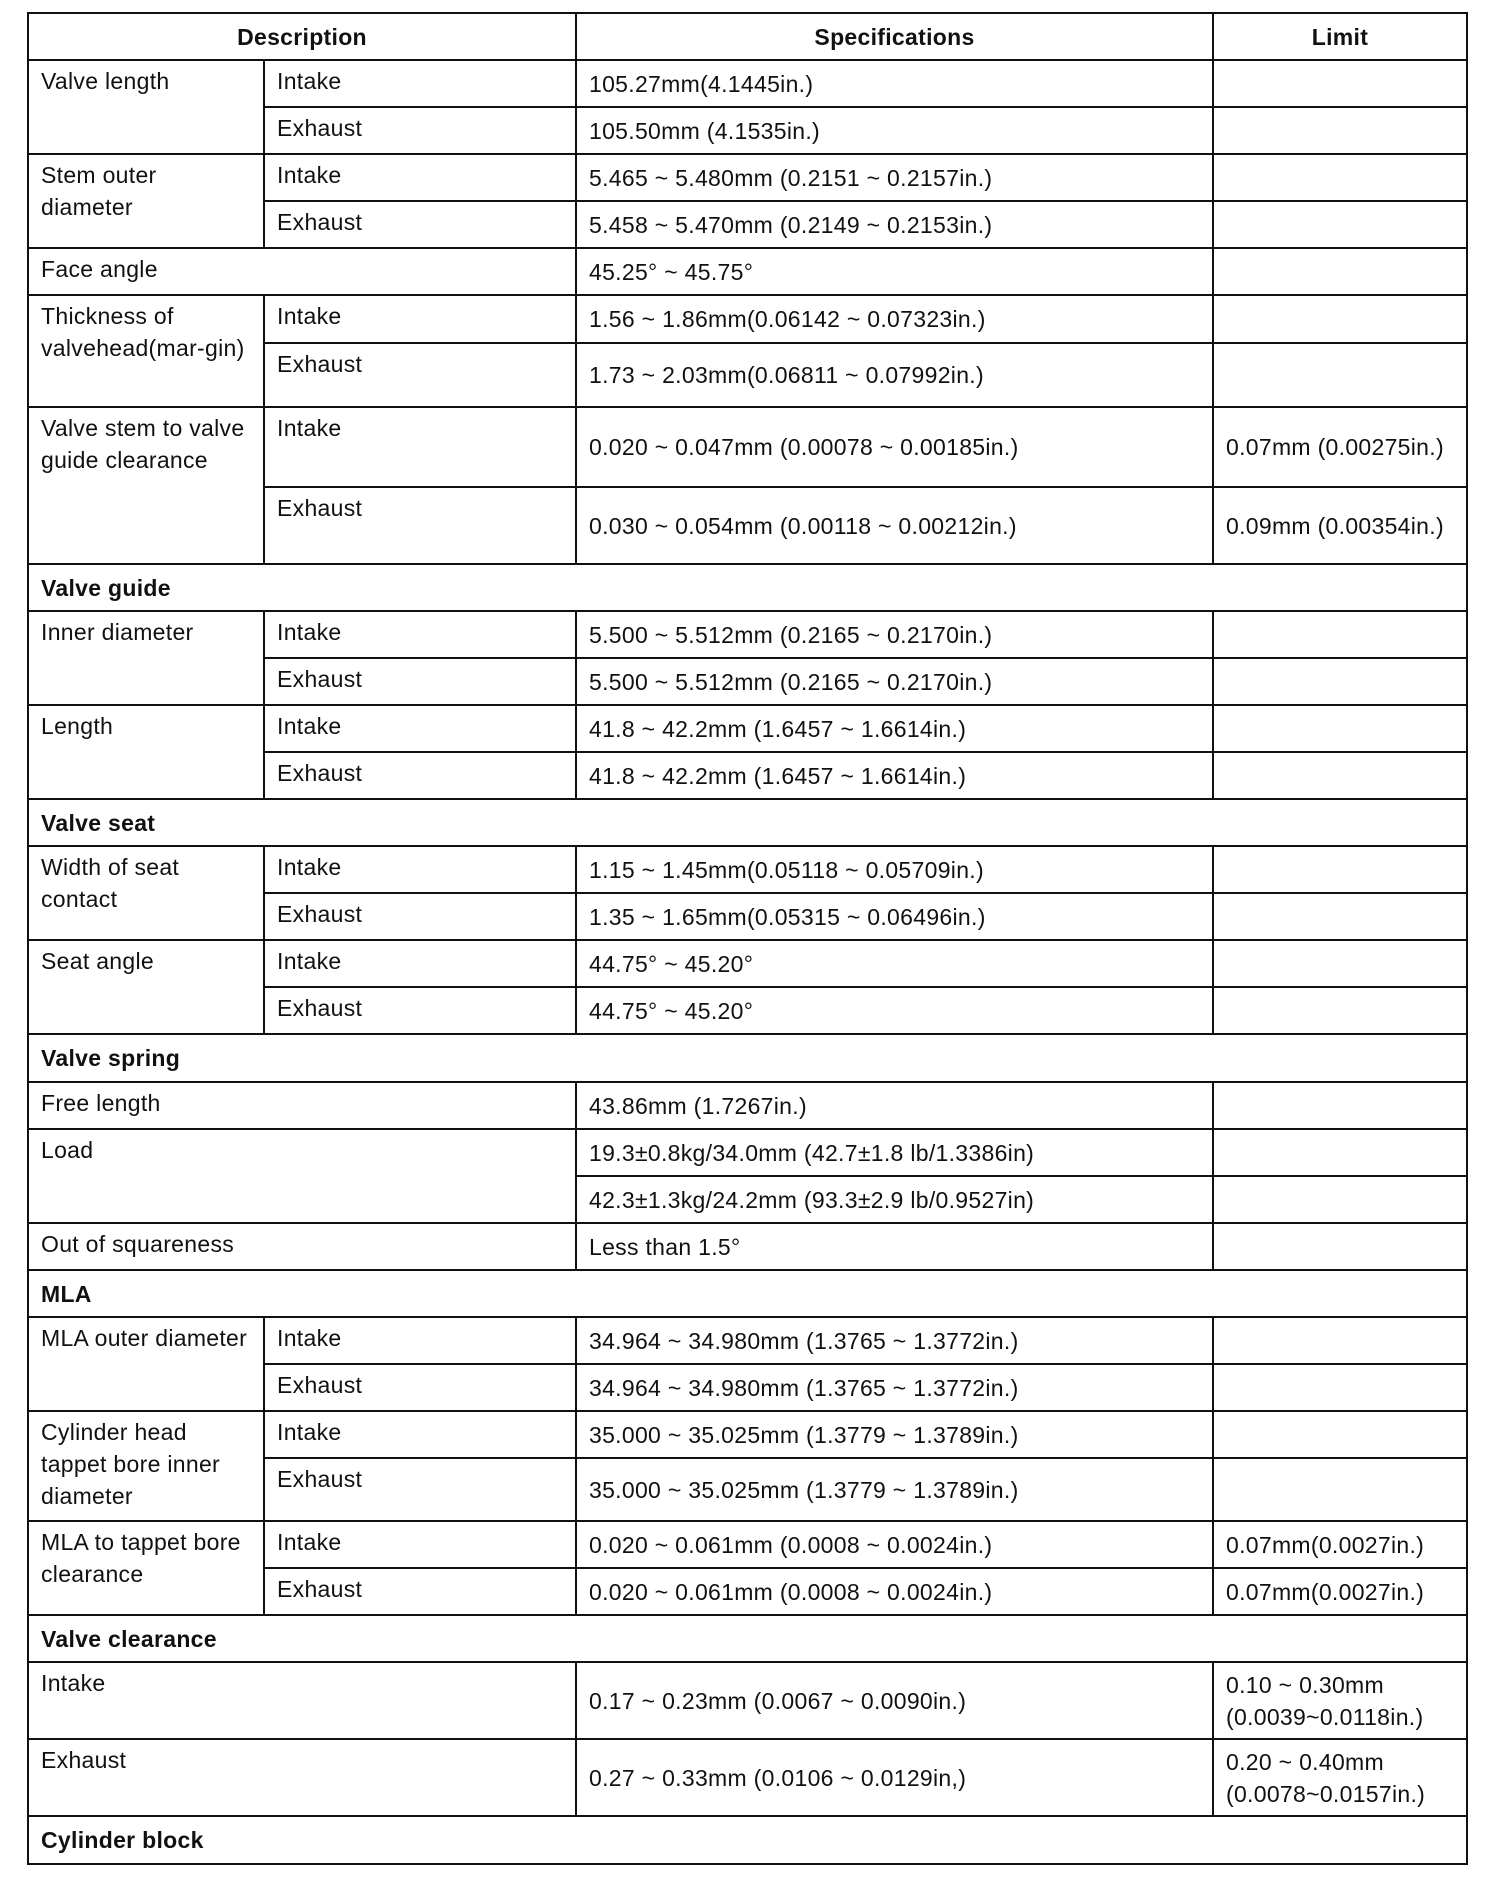 The width and height of the screenshot is (1504, 1888). Describe the element at coordinates (894, 375) in the screenshot. I see `specification-cell: 1.73 ~ 2.03mm(0.06811 ~ 0.07992in.)` at that location.